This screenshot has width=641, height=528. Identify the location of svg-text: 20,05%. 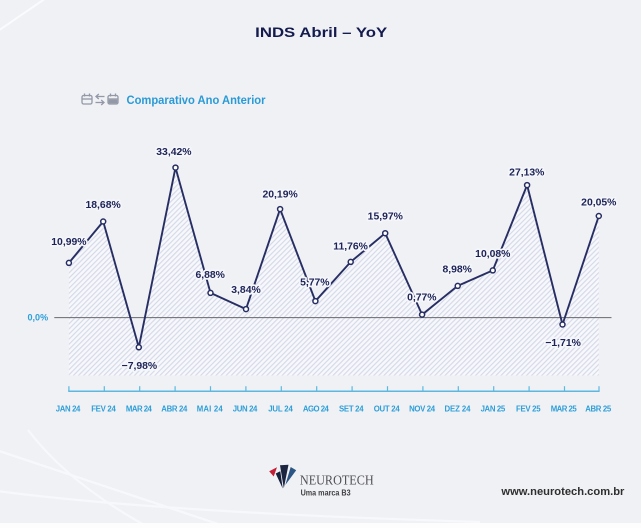
(598, 203).